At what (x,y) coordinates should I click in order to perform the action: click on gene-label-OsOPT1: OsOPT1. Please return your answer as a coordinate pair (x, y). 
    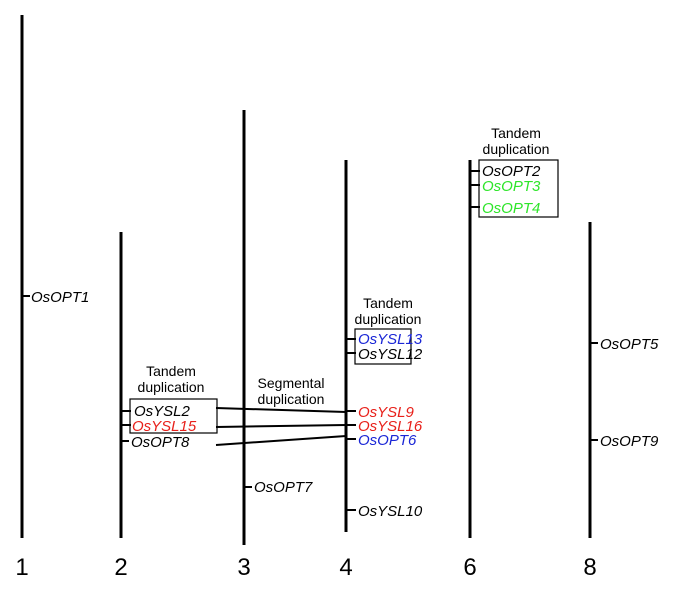
    Looking at the image, I should click on (60, 297).